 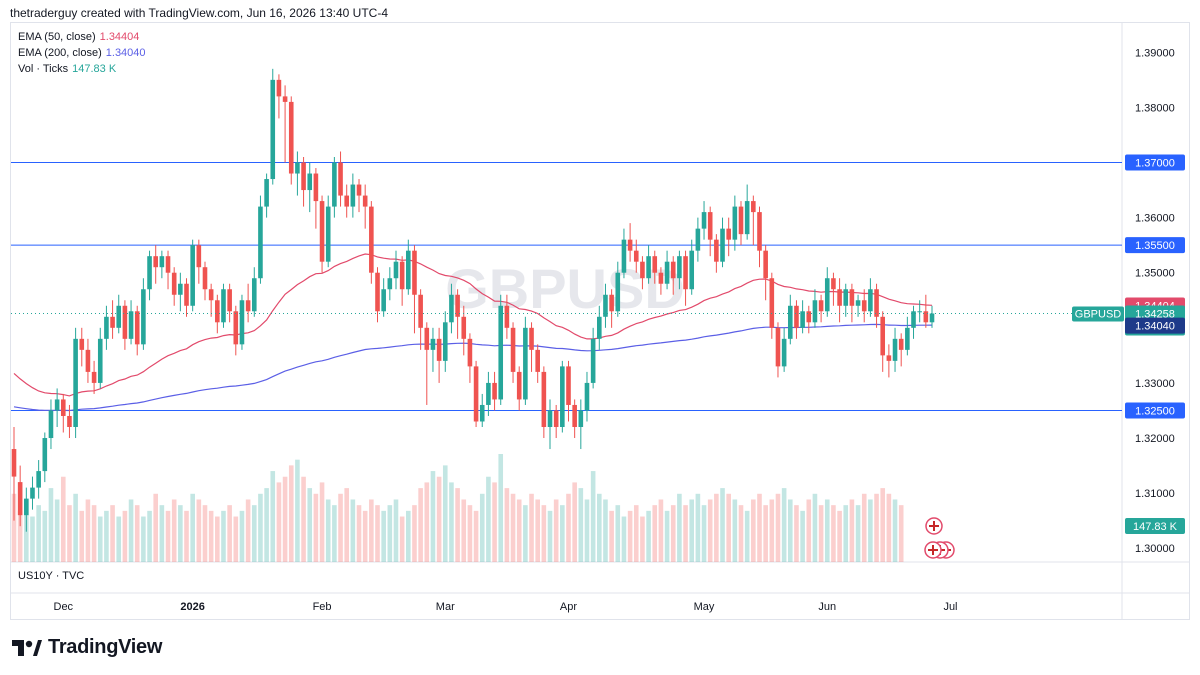 I want to click on bottom-pane-label: US10Y · TVC, so click(x=51, y=576).